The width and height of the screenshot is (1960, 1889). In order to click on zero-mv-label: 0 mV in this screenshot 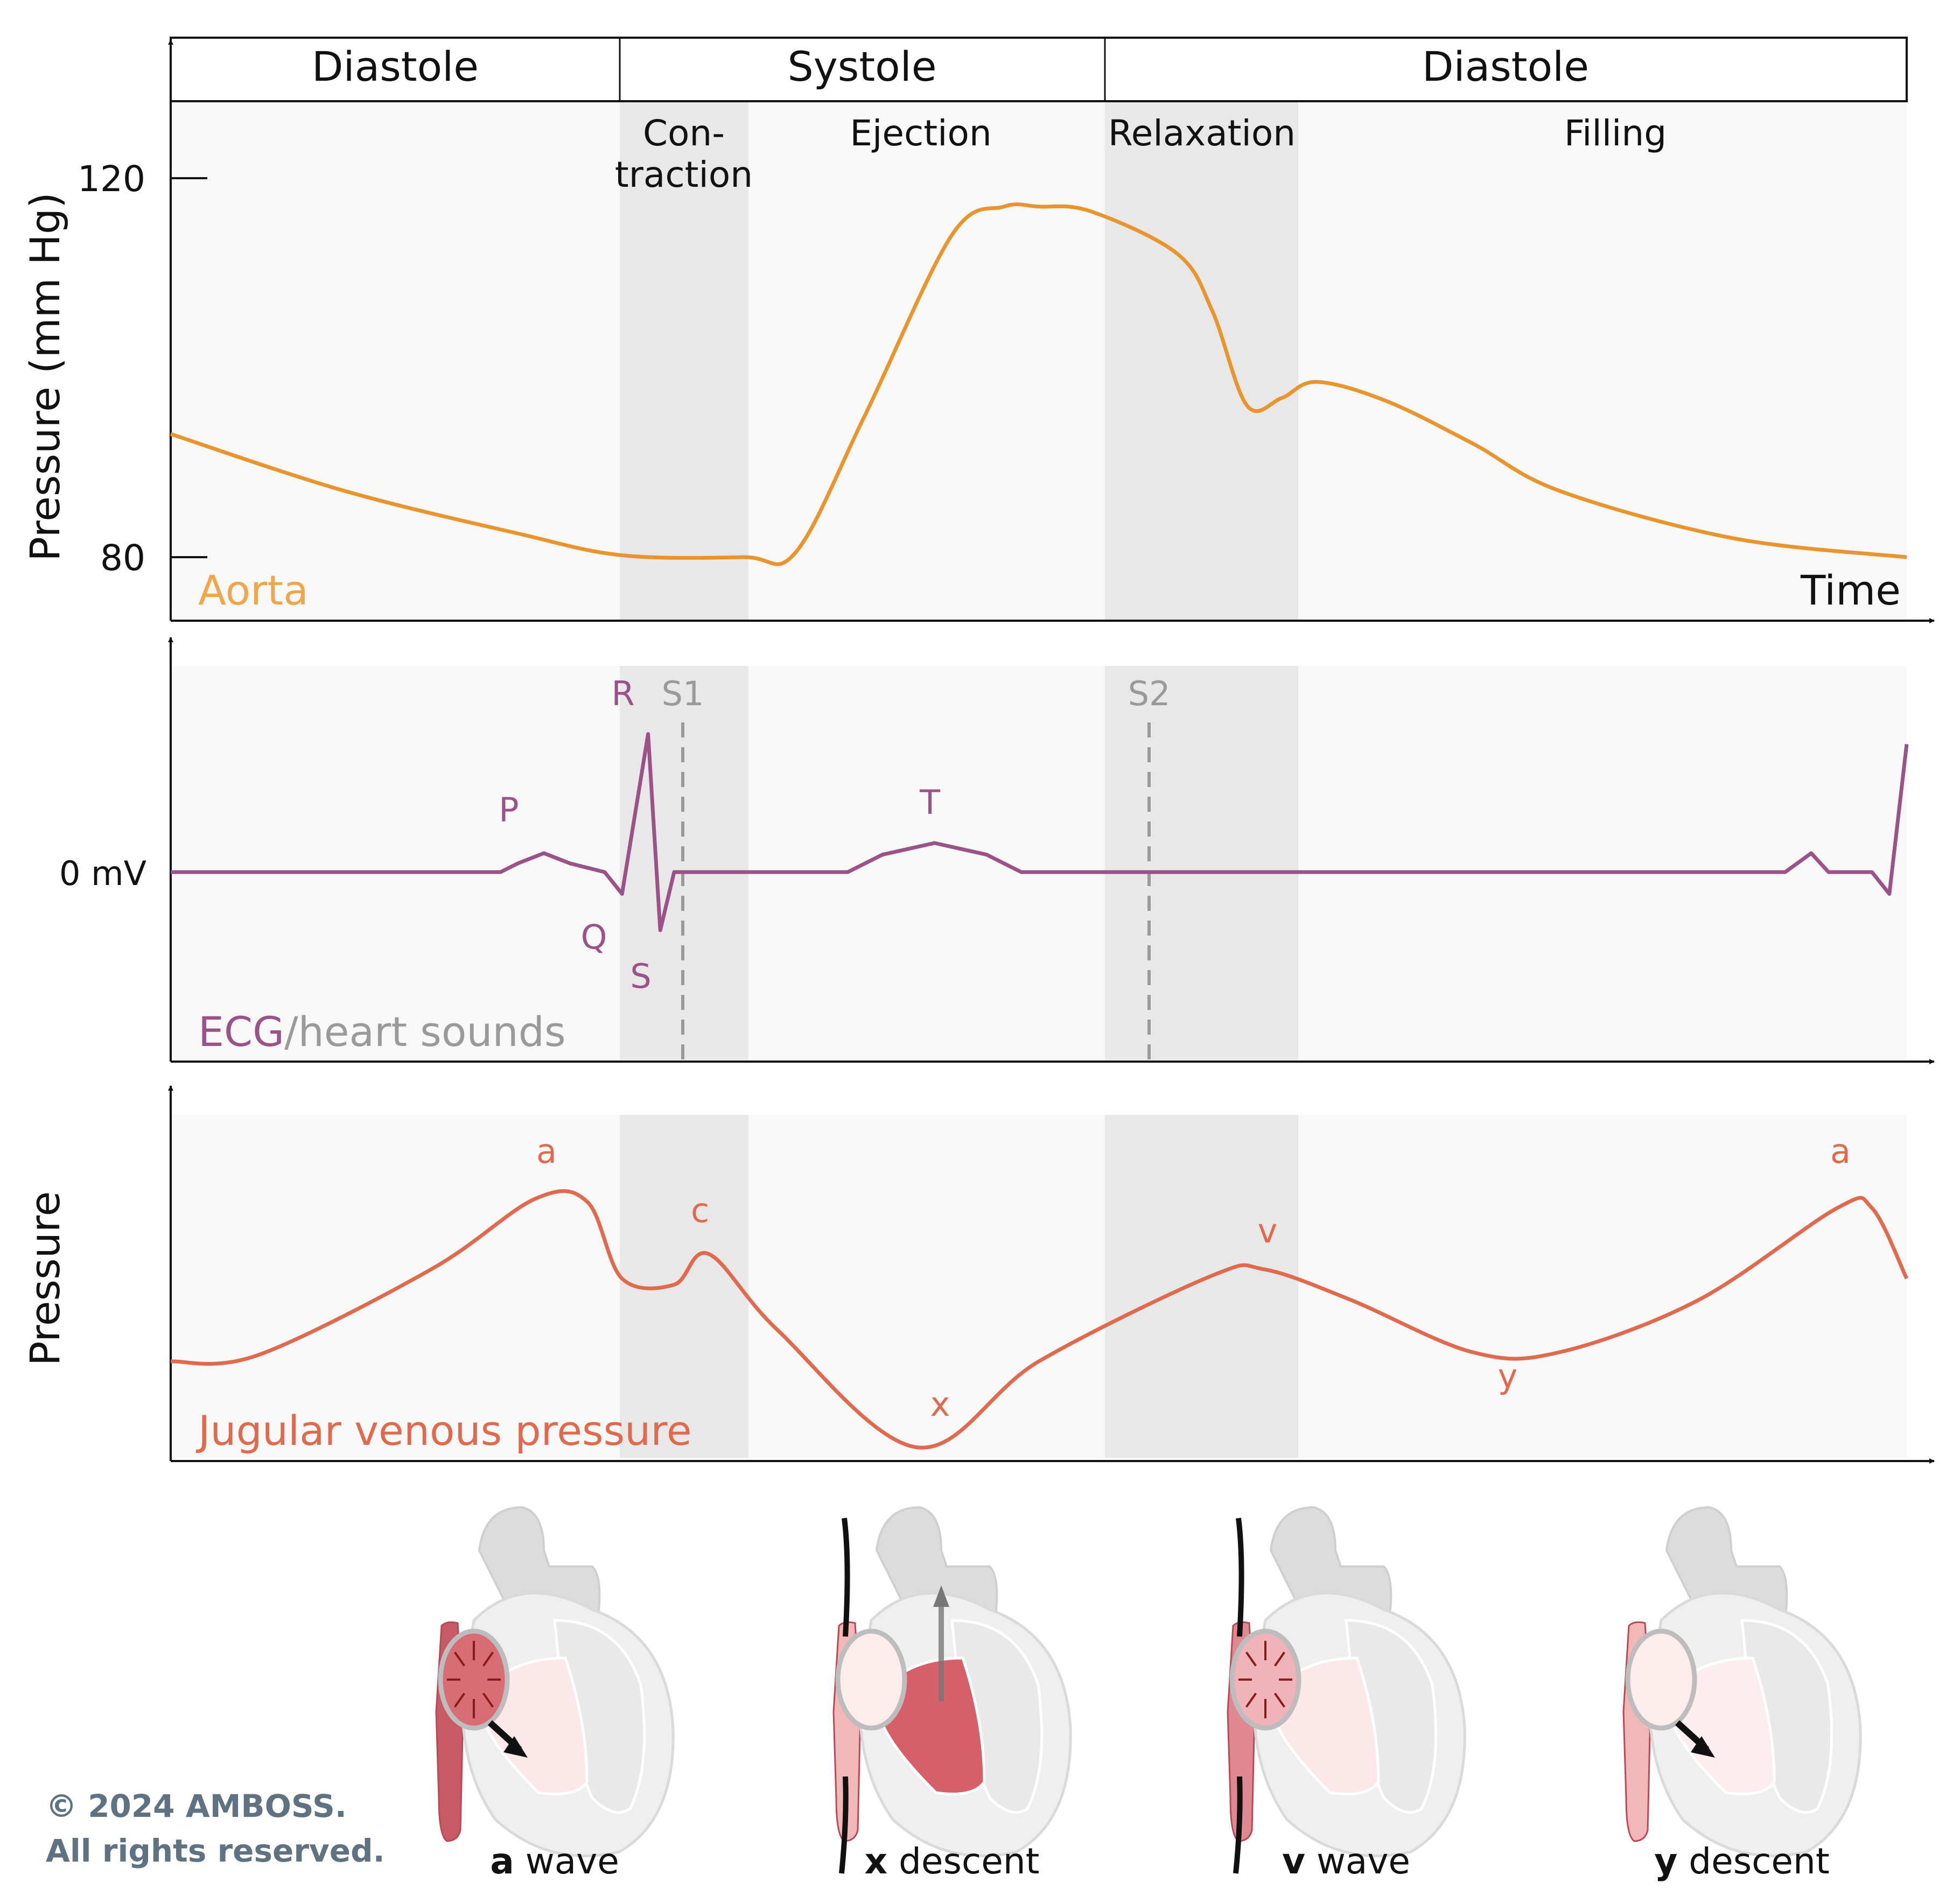, I will do `click(102, 873)`.